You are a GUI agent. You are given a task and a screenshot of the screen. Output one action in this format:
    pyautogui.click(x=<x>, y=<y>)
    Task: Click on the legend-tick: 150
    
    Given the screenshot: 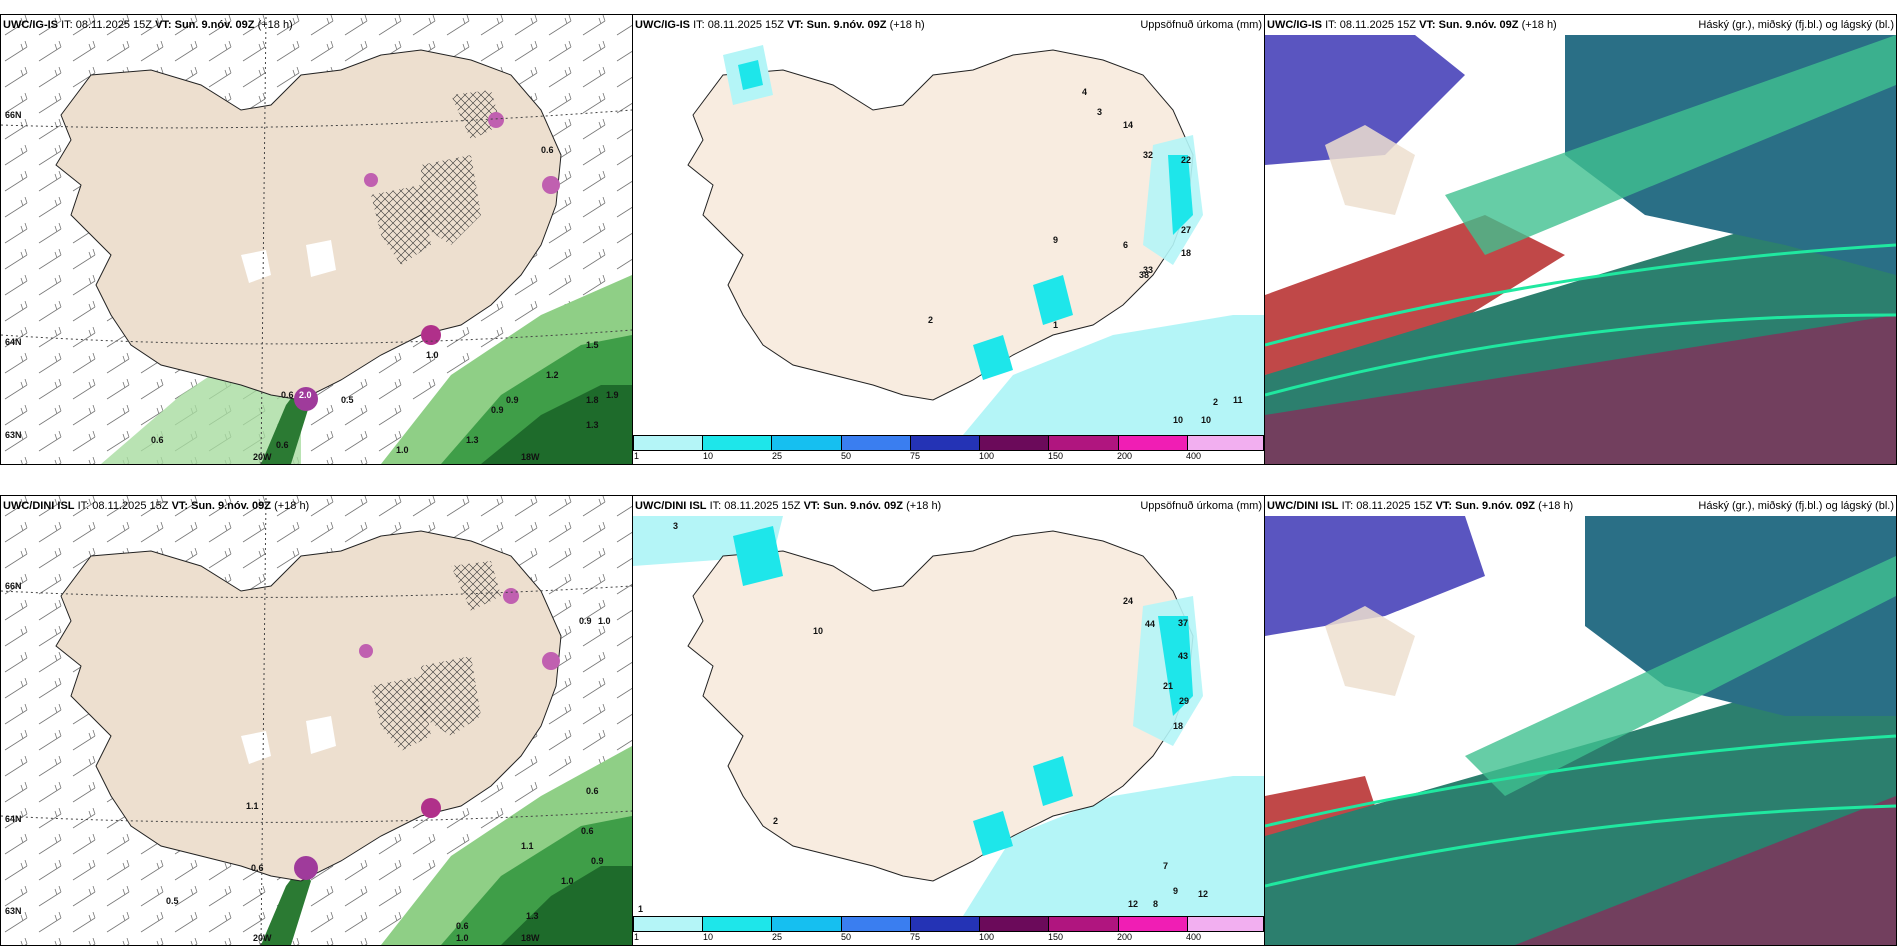 What is the action you would take?
    pyautogui.click(x=1056, y=937)
    